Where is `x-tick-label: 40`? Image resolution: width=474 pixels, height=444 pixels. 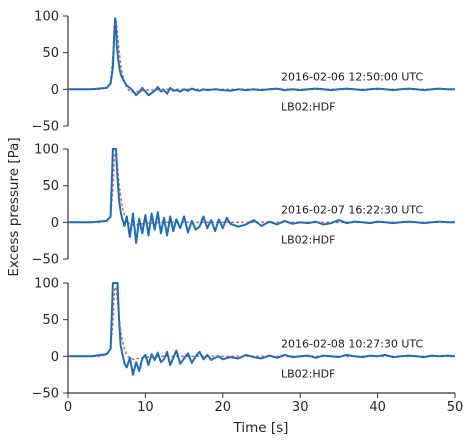
x-tick-label: 40 is located at coordinates (377, 407).